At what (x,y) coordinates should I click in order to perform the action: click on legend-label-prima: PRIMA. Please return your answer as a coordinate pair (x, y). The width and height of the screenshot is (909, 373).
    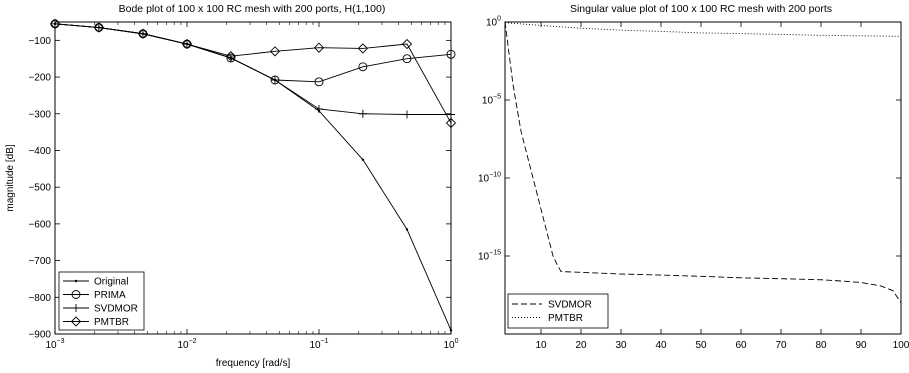
    Looking at the image, I should click on (110, 295).